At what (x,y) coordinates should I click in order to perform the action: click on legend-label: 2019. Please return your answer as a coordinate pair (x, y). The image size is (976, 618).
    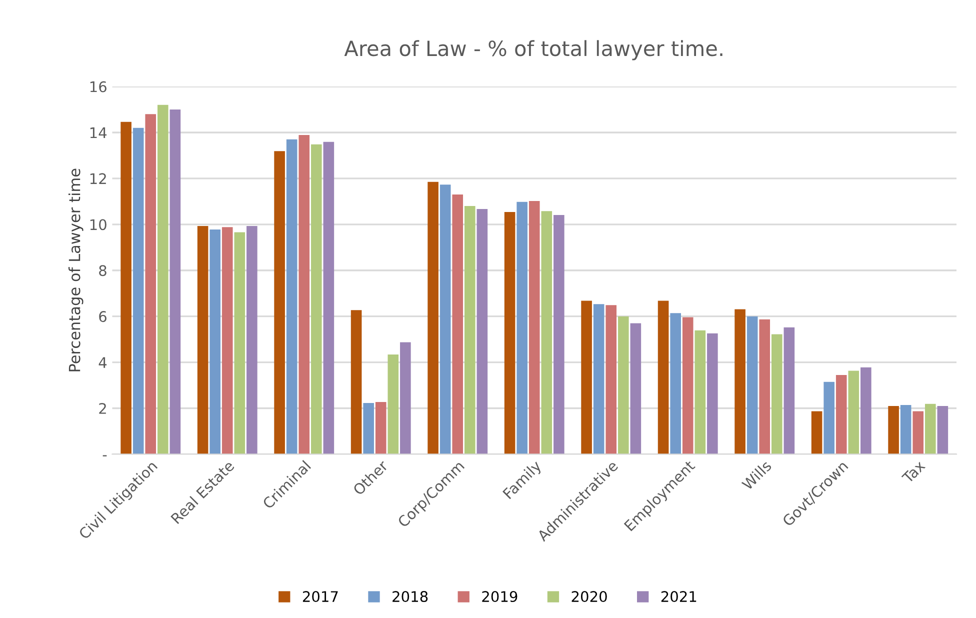
    Looking at the image, I should click on (500, 596).